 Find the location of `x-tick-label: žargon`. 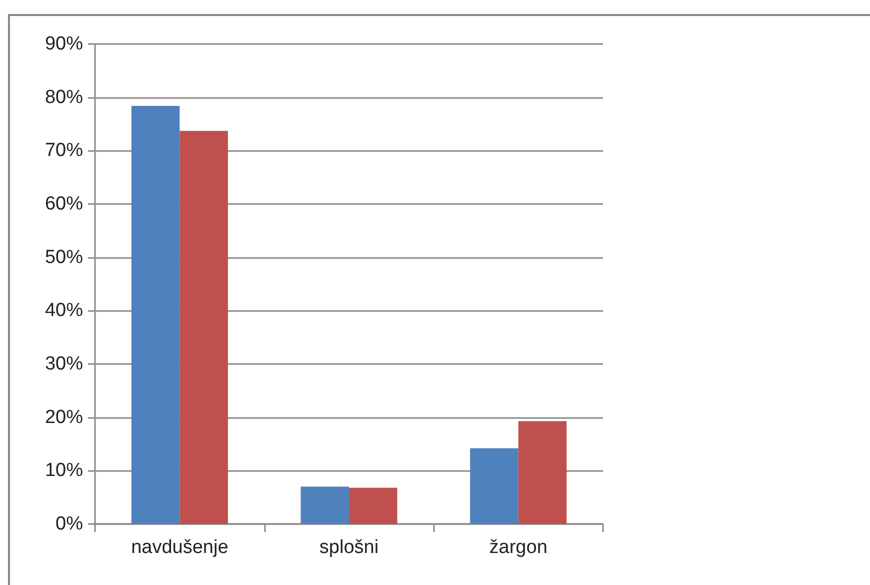

x-tick-label: žargon is located at coordinates (518, 547).